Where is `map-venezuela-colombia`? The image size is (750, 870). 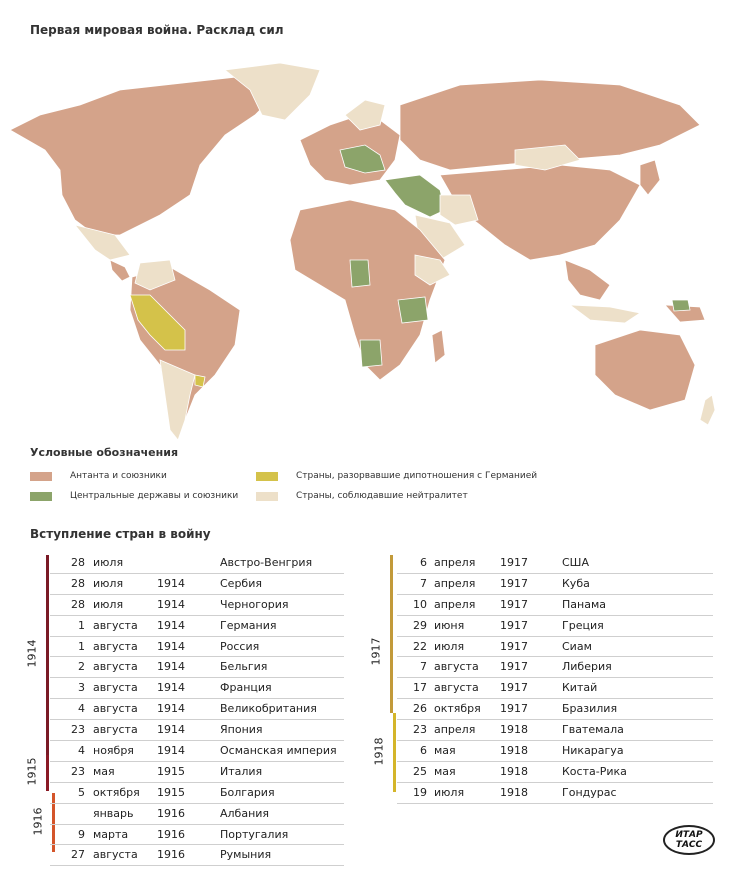
map-venezuela-colombia is located at coordinates (155, 275).